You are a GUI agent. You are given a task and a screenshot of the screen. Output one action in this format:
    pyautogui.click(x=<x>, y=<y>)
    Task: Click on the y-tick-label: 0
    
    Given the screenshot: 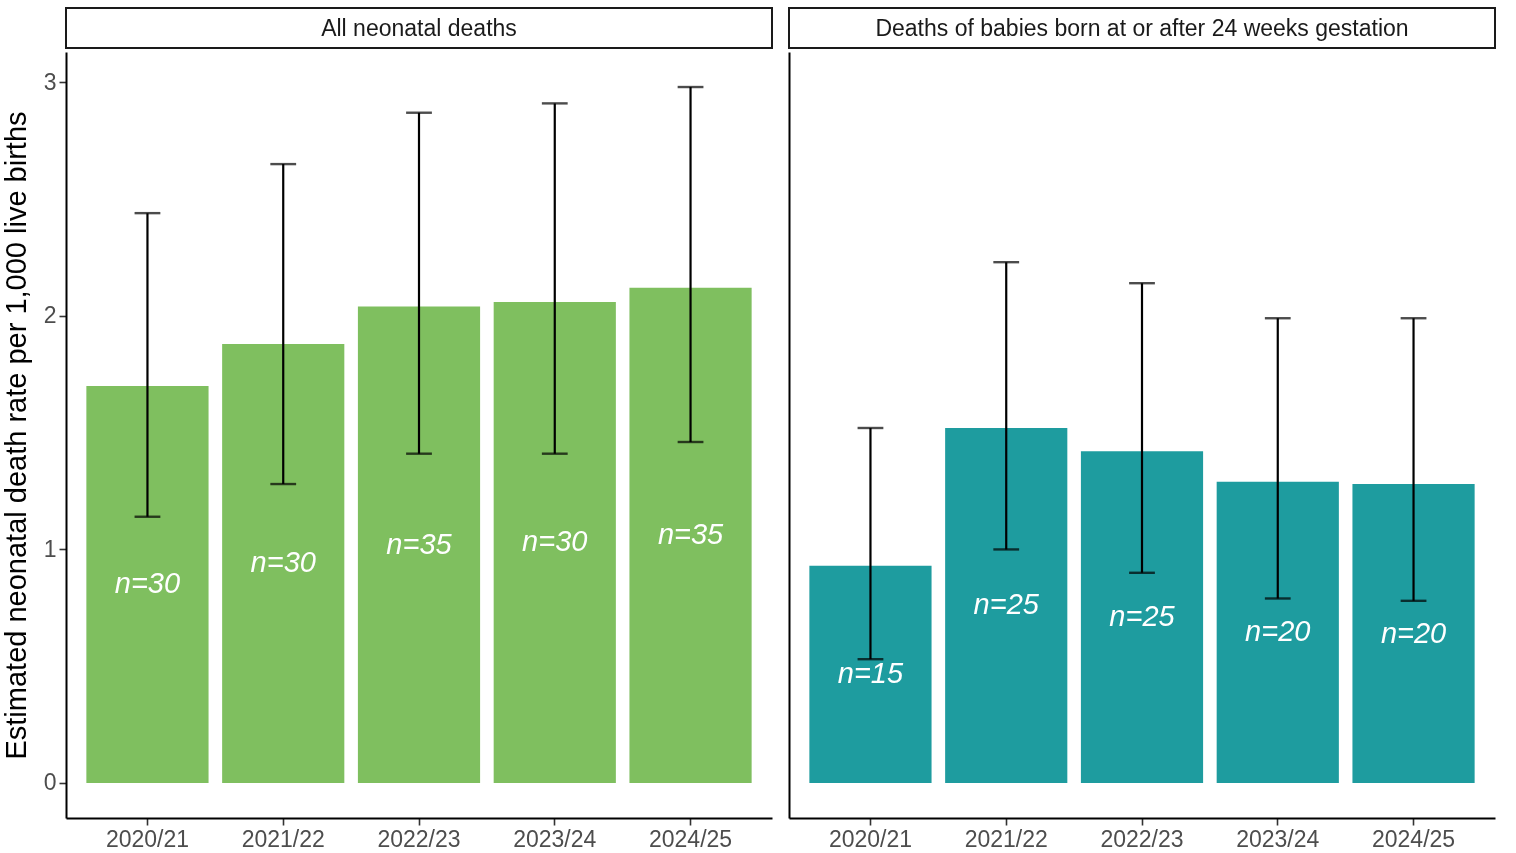 What is the action you would take?
    pyautogui.click(x=50, y=782)
    